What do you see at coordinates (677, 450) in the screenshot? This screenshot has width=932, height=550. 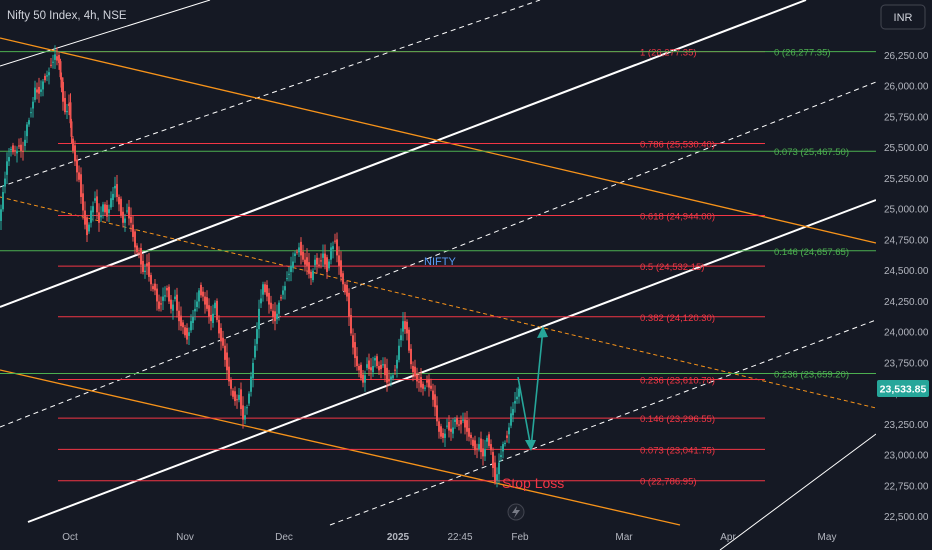 I see `fib-red-label: 0.073 (23,041.75)` at bounding box center [677, 450].